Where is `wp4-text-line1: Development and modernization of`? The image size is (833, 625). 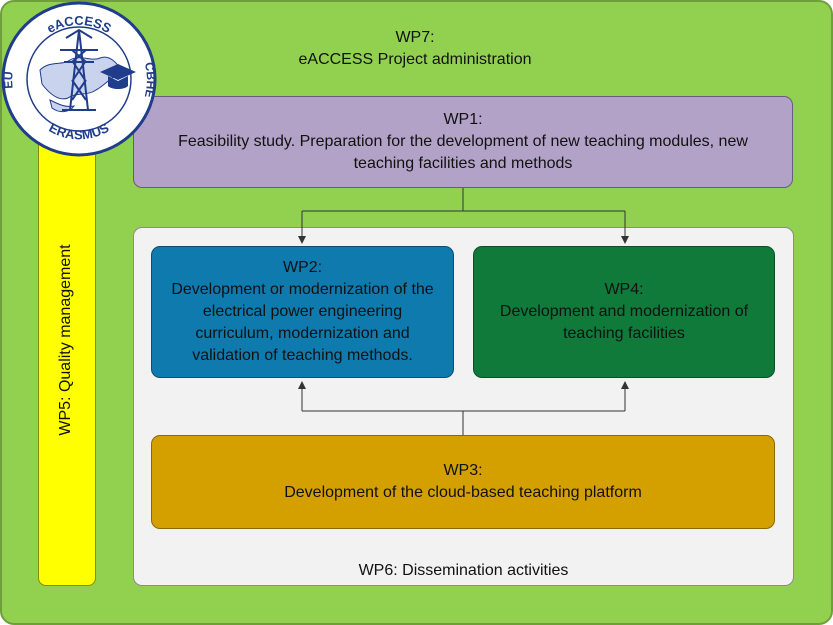
wp4-text-line1: Development and modernization of is located at coordinates (624, 311).